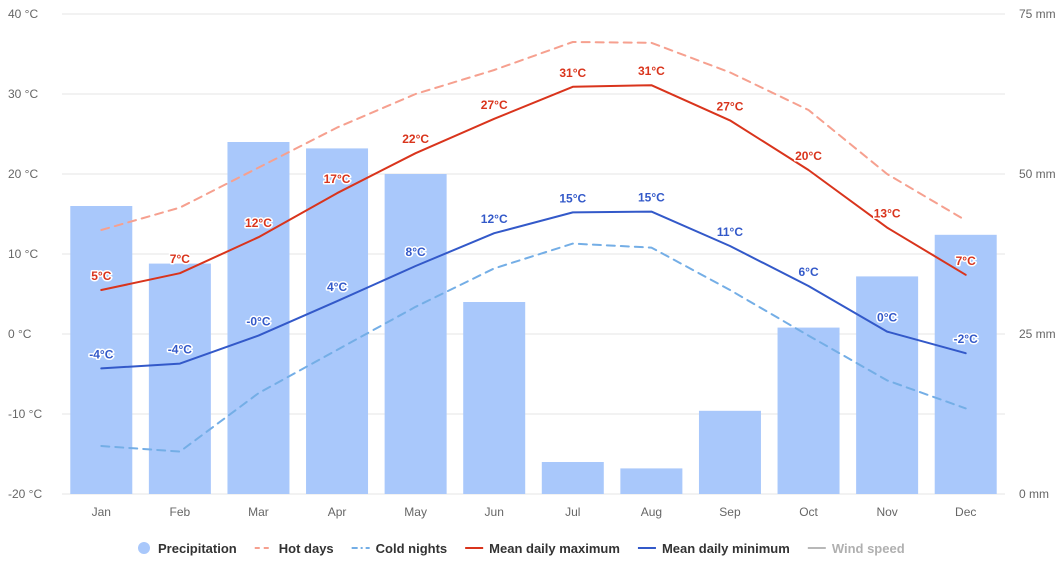 This screenshot has height=568, width=1063. What do you see at coordinates (808, 272) in the screenshot?
I see `min-data-label: 6°C` at bounding box center [808, 272].